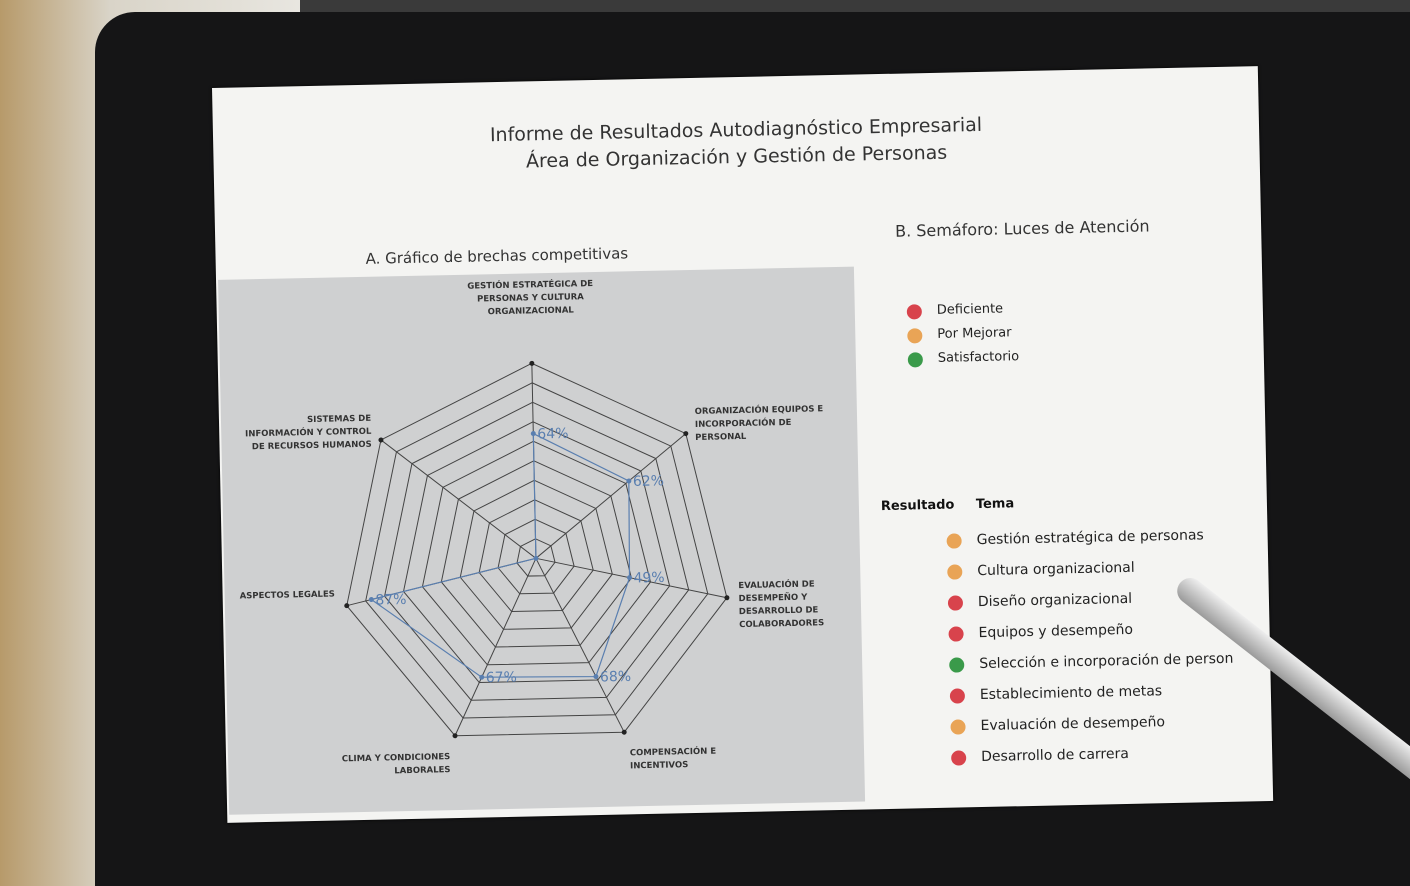  Describe the element at coordinates (1055, 693) in the screenshot. I see `table-row: Establecimiento de metas` at that location.